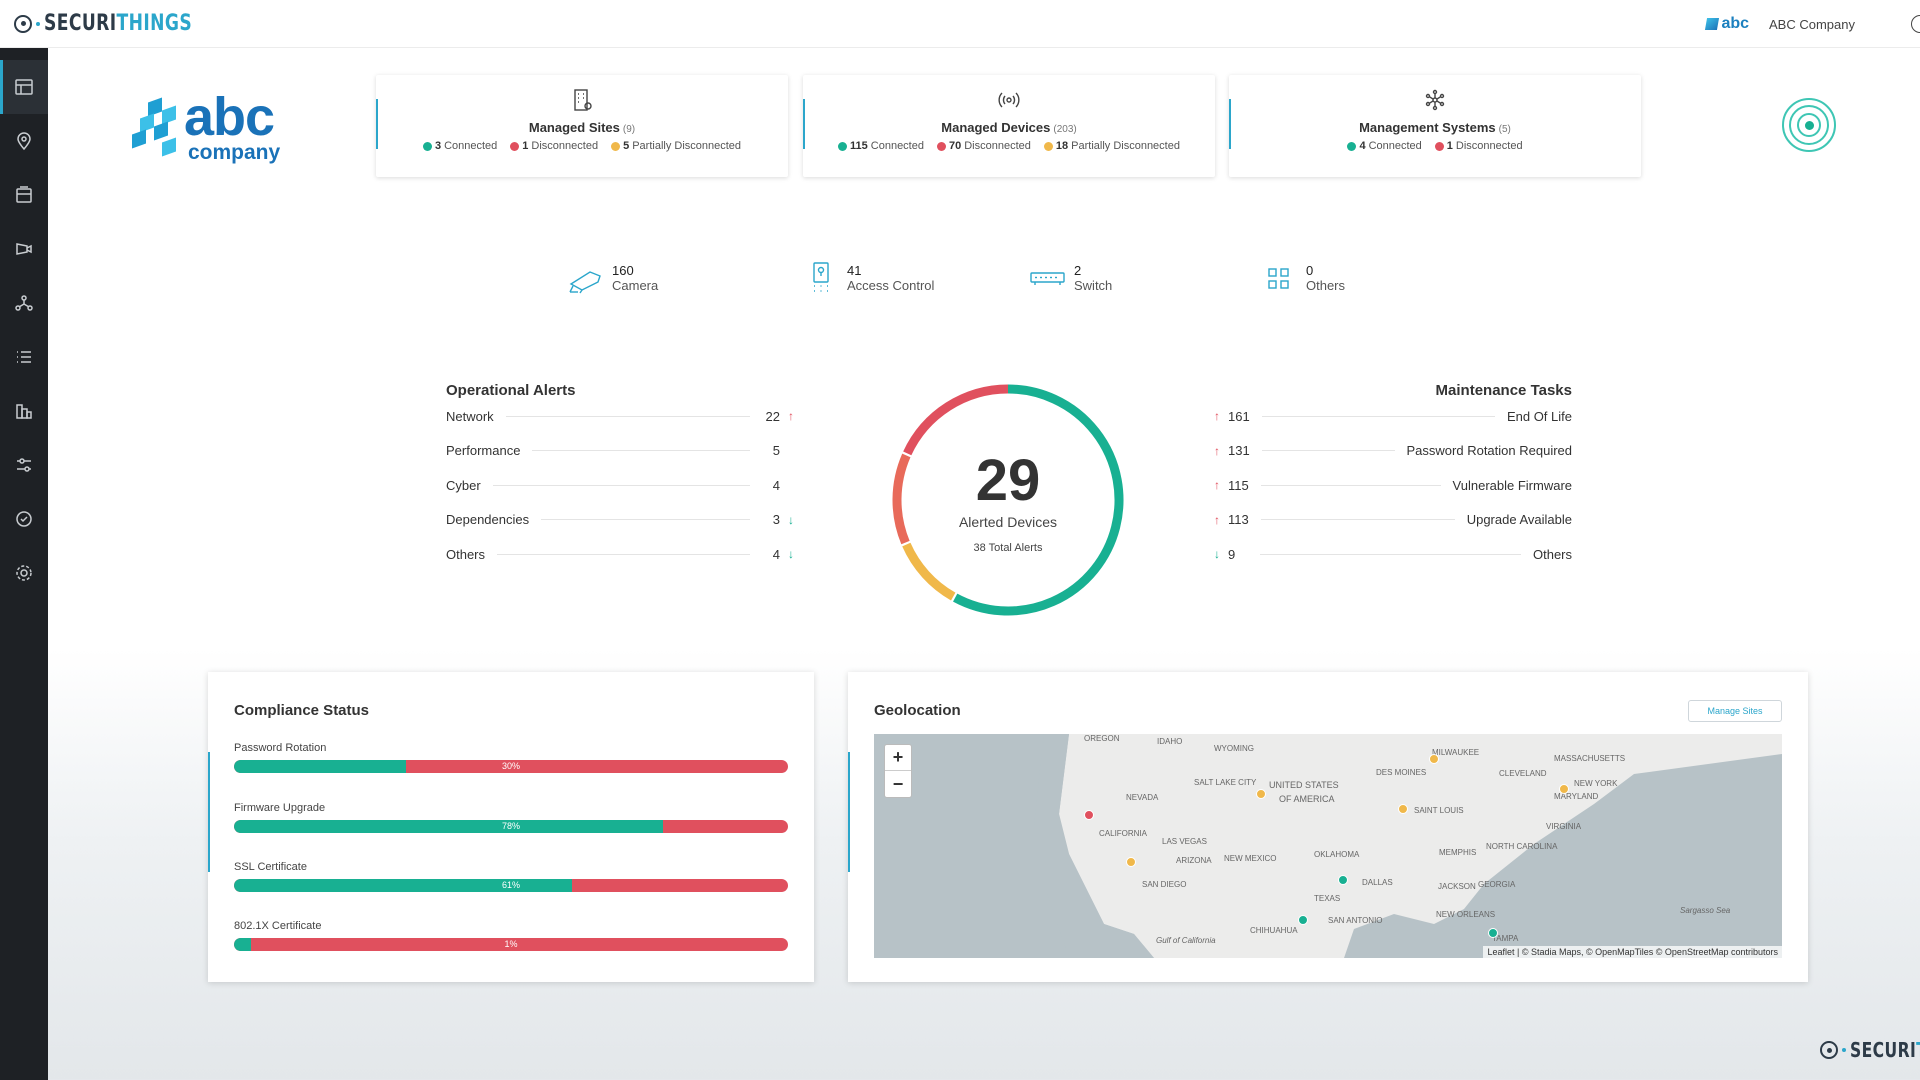 The height and width of the screenshot is (1080, 1920). I want to click on device-others-count: 0, so click(1310, 270).